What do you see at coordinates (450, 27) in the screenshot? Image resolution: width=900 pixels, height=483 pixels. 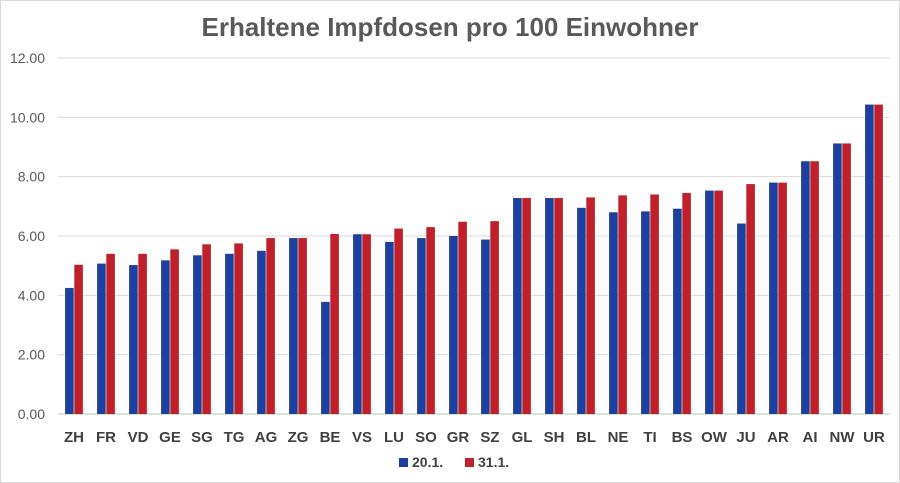 I see `chart-title: Erhaltene Impfdosen pro 100 Einwohner` at bounding box center [450, 27].